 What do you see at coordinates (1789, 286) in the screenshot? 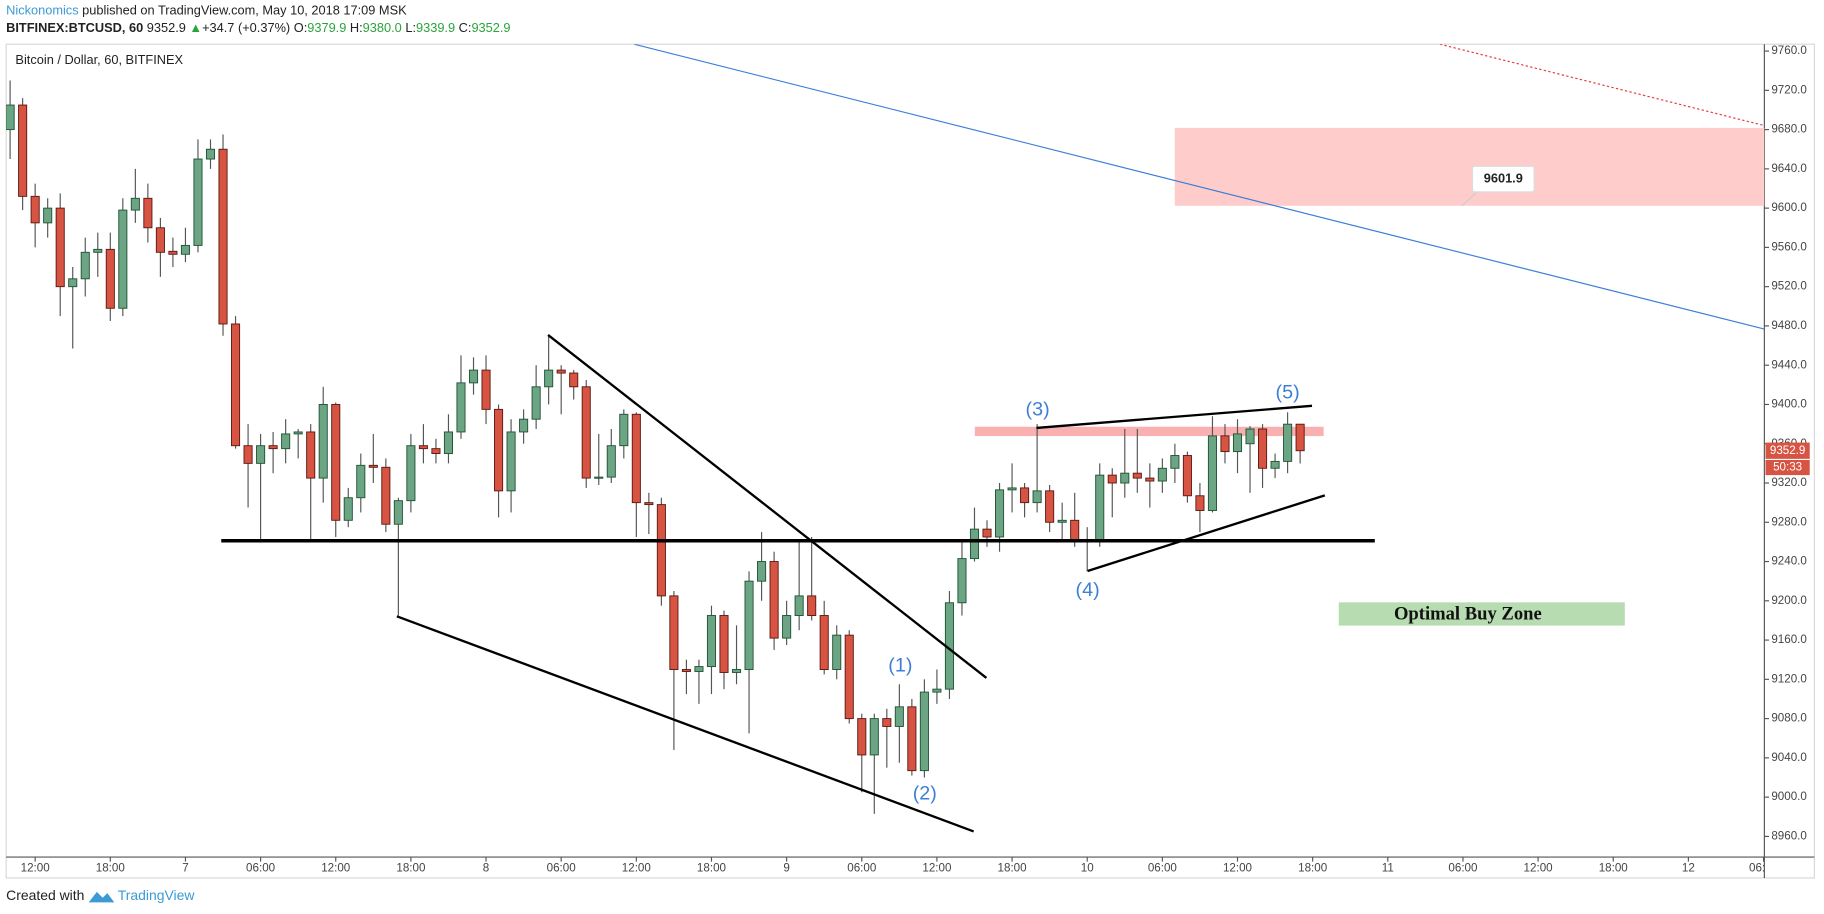
I see `y-tick-label: 9520.0` at bounding box center [1789, 286].